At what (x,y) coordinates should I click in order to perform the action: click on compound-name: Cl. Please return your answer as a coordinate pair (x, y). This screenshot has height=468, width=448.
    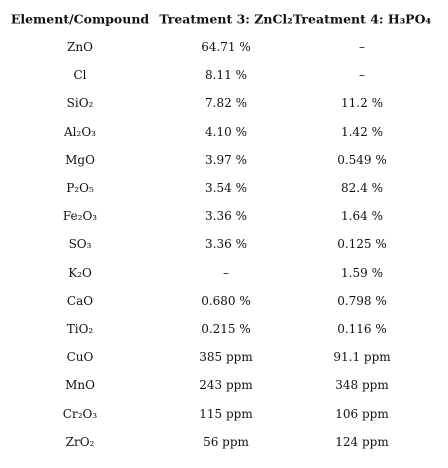
    Looking at the image, I should click on (80, 75).